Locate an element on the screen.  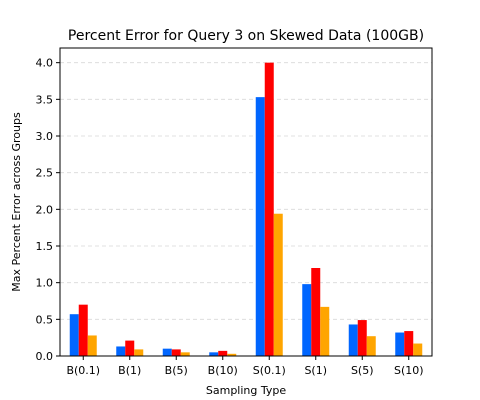
x-tick-label: S(10) is located at coordinates (409, 370).